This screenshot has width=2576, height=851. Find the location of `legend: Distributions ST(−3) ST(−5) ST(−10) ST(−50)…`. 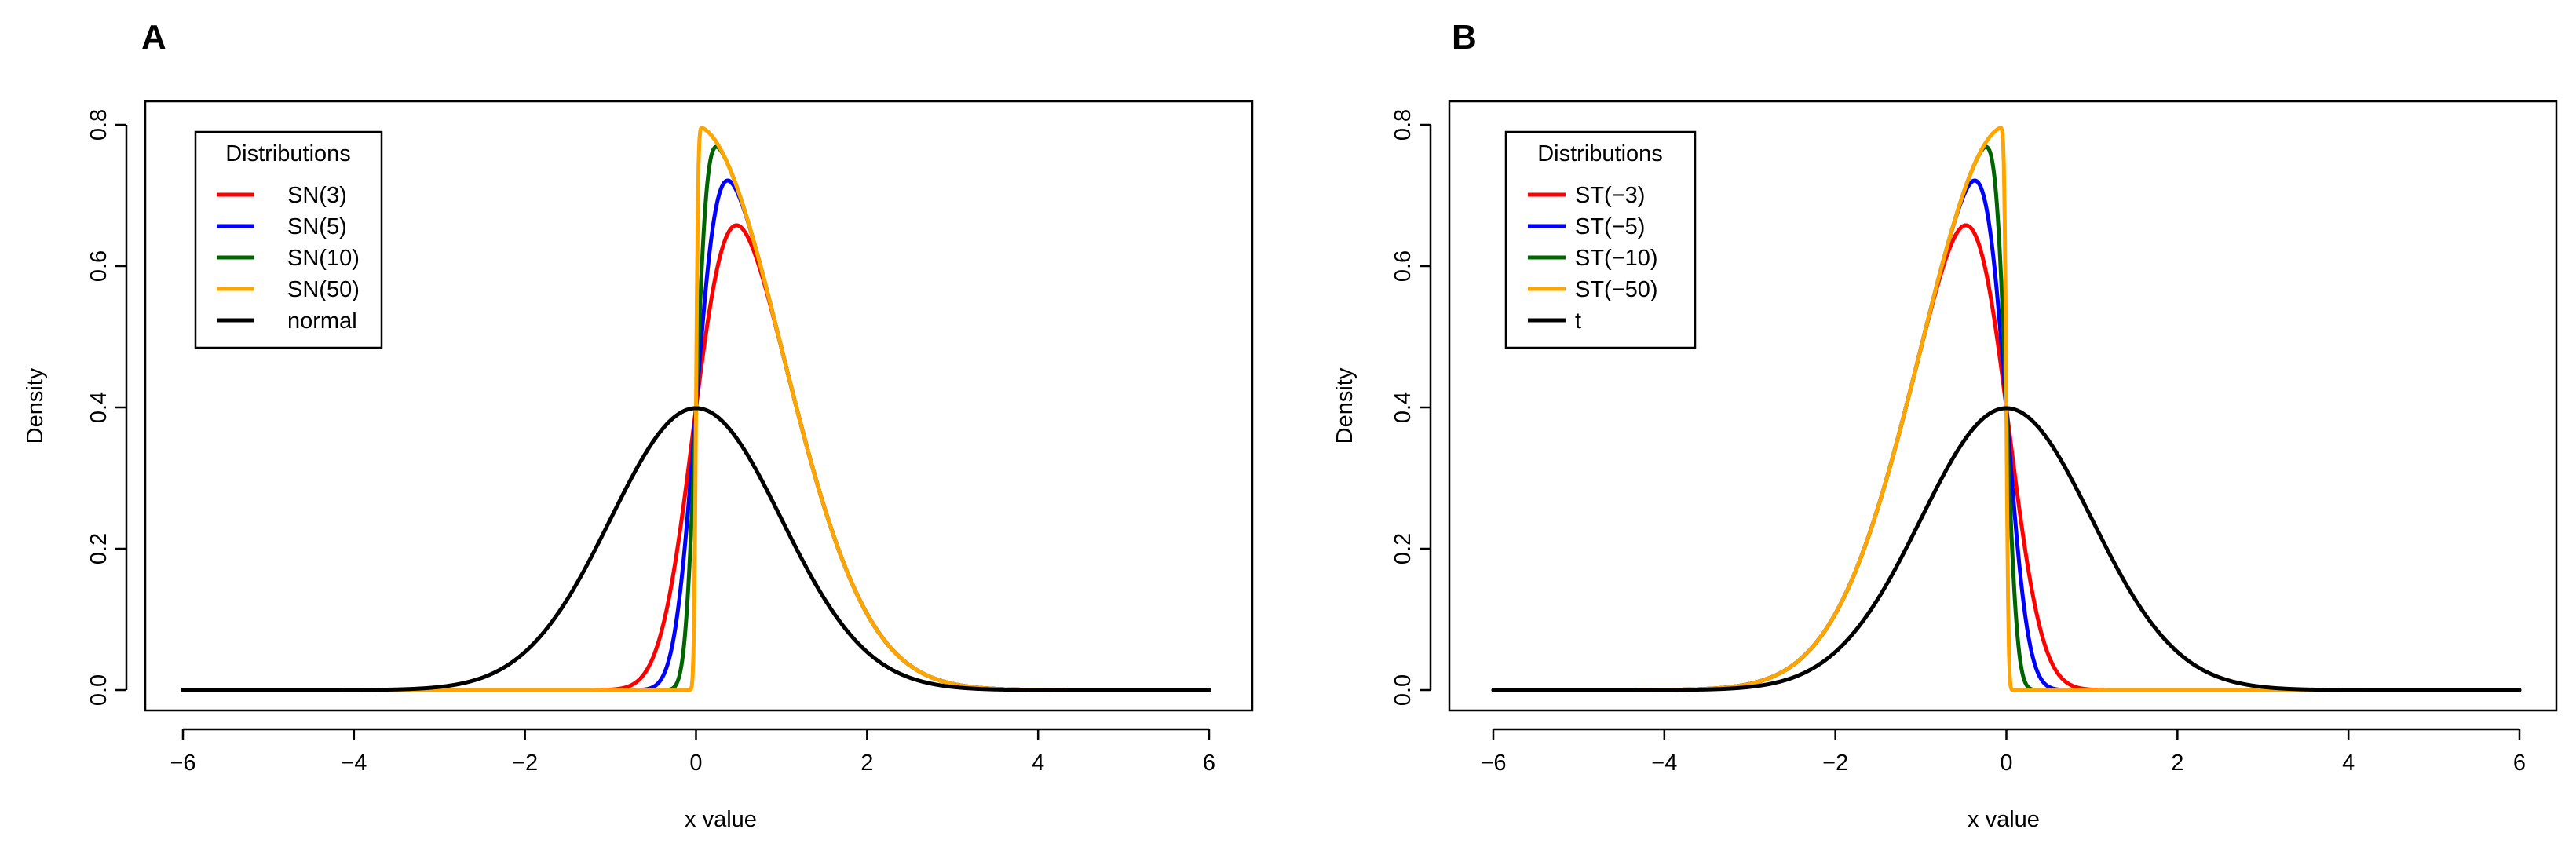

legend: Distributions ST(−3) ST(−5) ST(−10) ST(−50)… is located at coordinates (1600, 239).